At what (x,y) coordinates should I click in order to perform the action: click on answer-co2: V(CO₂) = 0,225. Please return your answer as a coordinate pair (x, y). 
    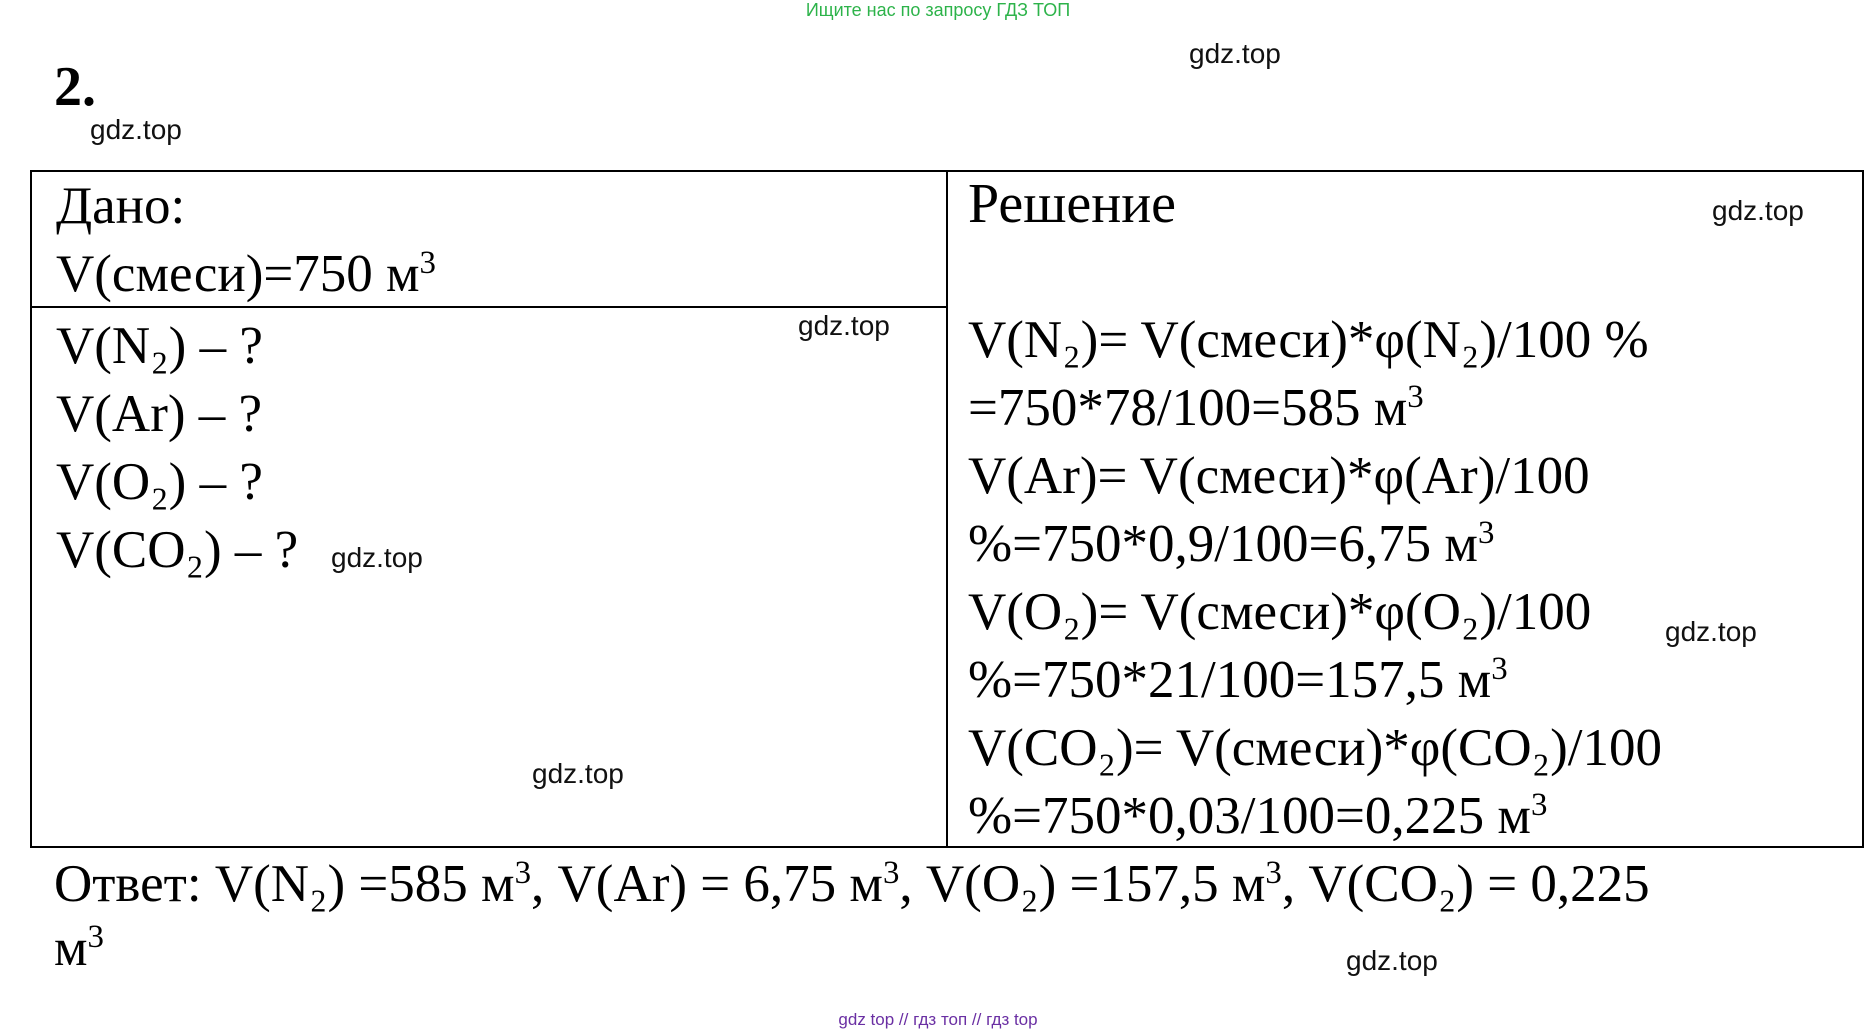
    Looking at the image, I should click on (1479, 884).